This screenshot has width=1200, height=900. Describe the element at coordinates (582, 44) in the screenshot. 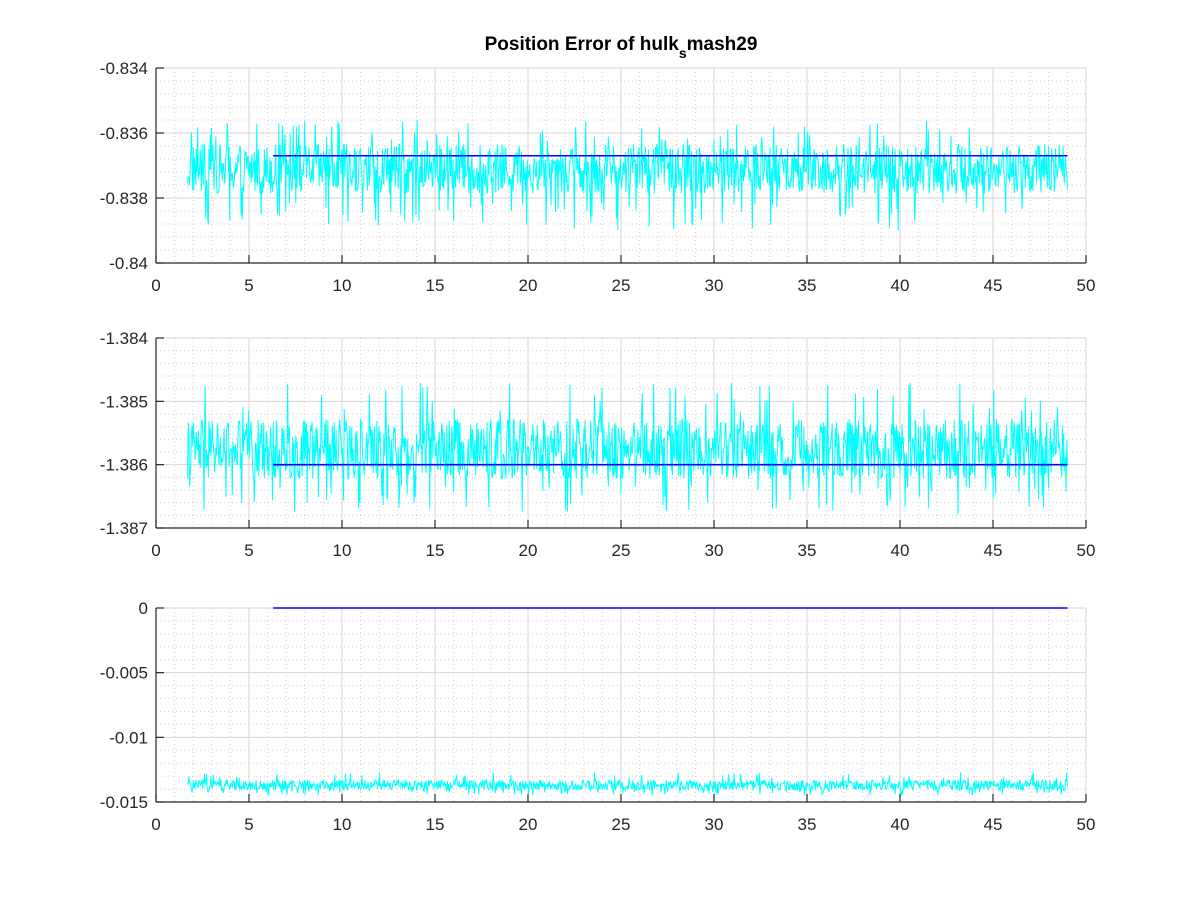

I see `figure-title-main: Position Error of hulk` at that location.